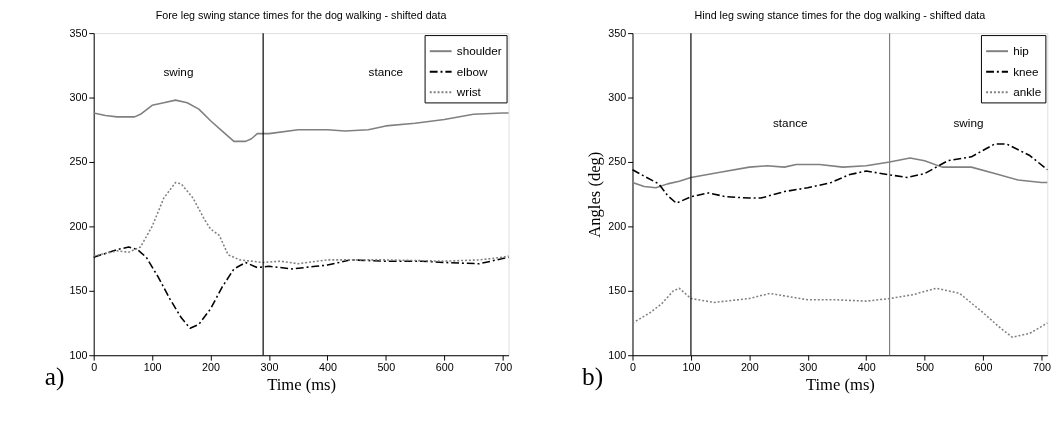 The height and width of the screenshot is (423, 1061). Describe the element at coordinates (840, 15) in the screenshot. I see `chart-title: Hind leg swing stance times for the dog walking - shifted data` at that location.